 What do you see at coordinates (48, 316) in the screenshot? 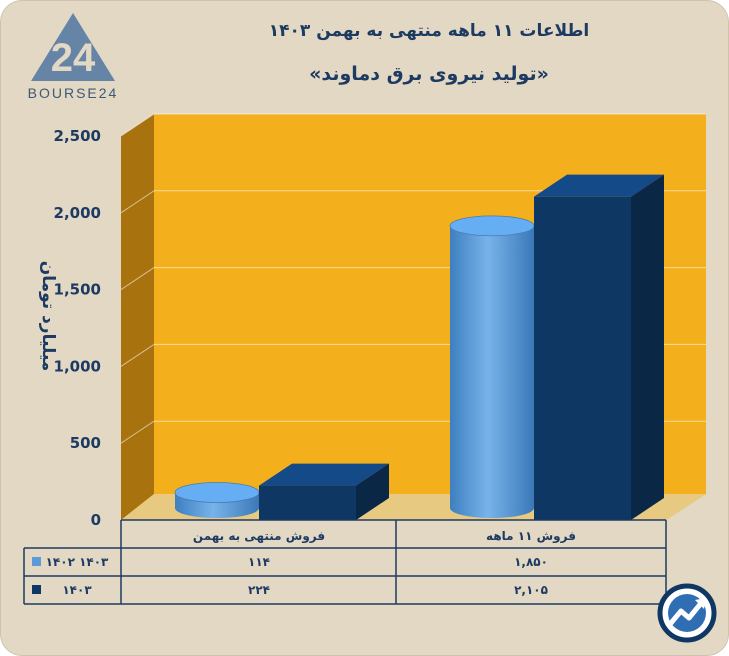
I see `y-axis-label: میلیارد تومان` at bounding box center [48, 316].